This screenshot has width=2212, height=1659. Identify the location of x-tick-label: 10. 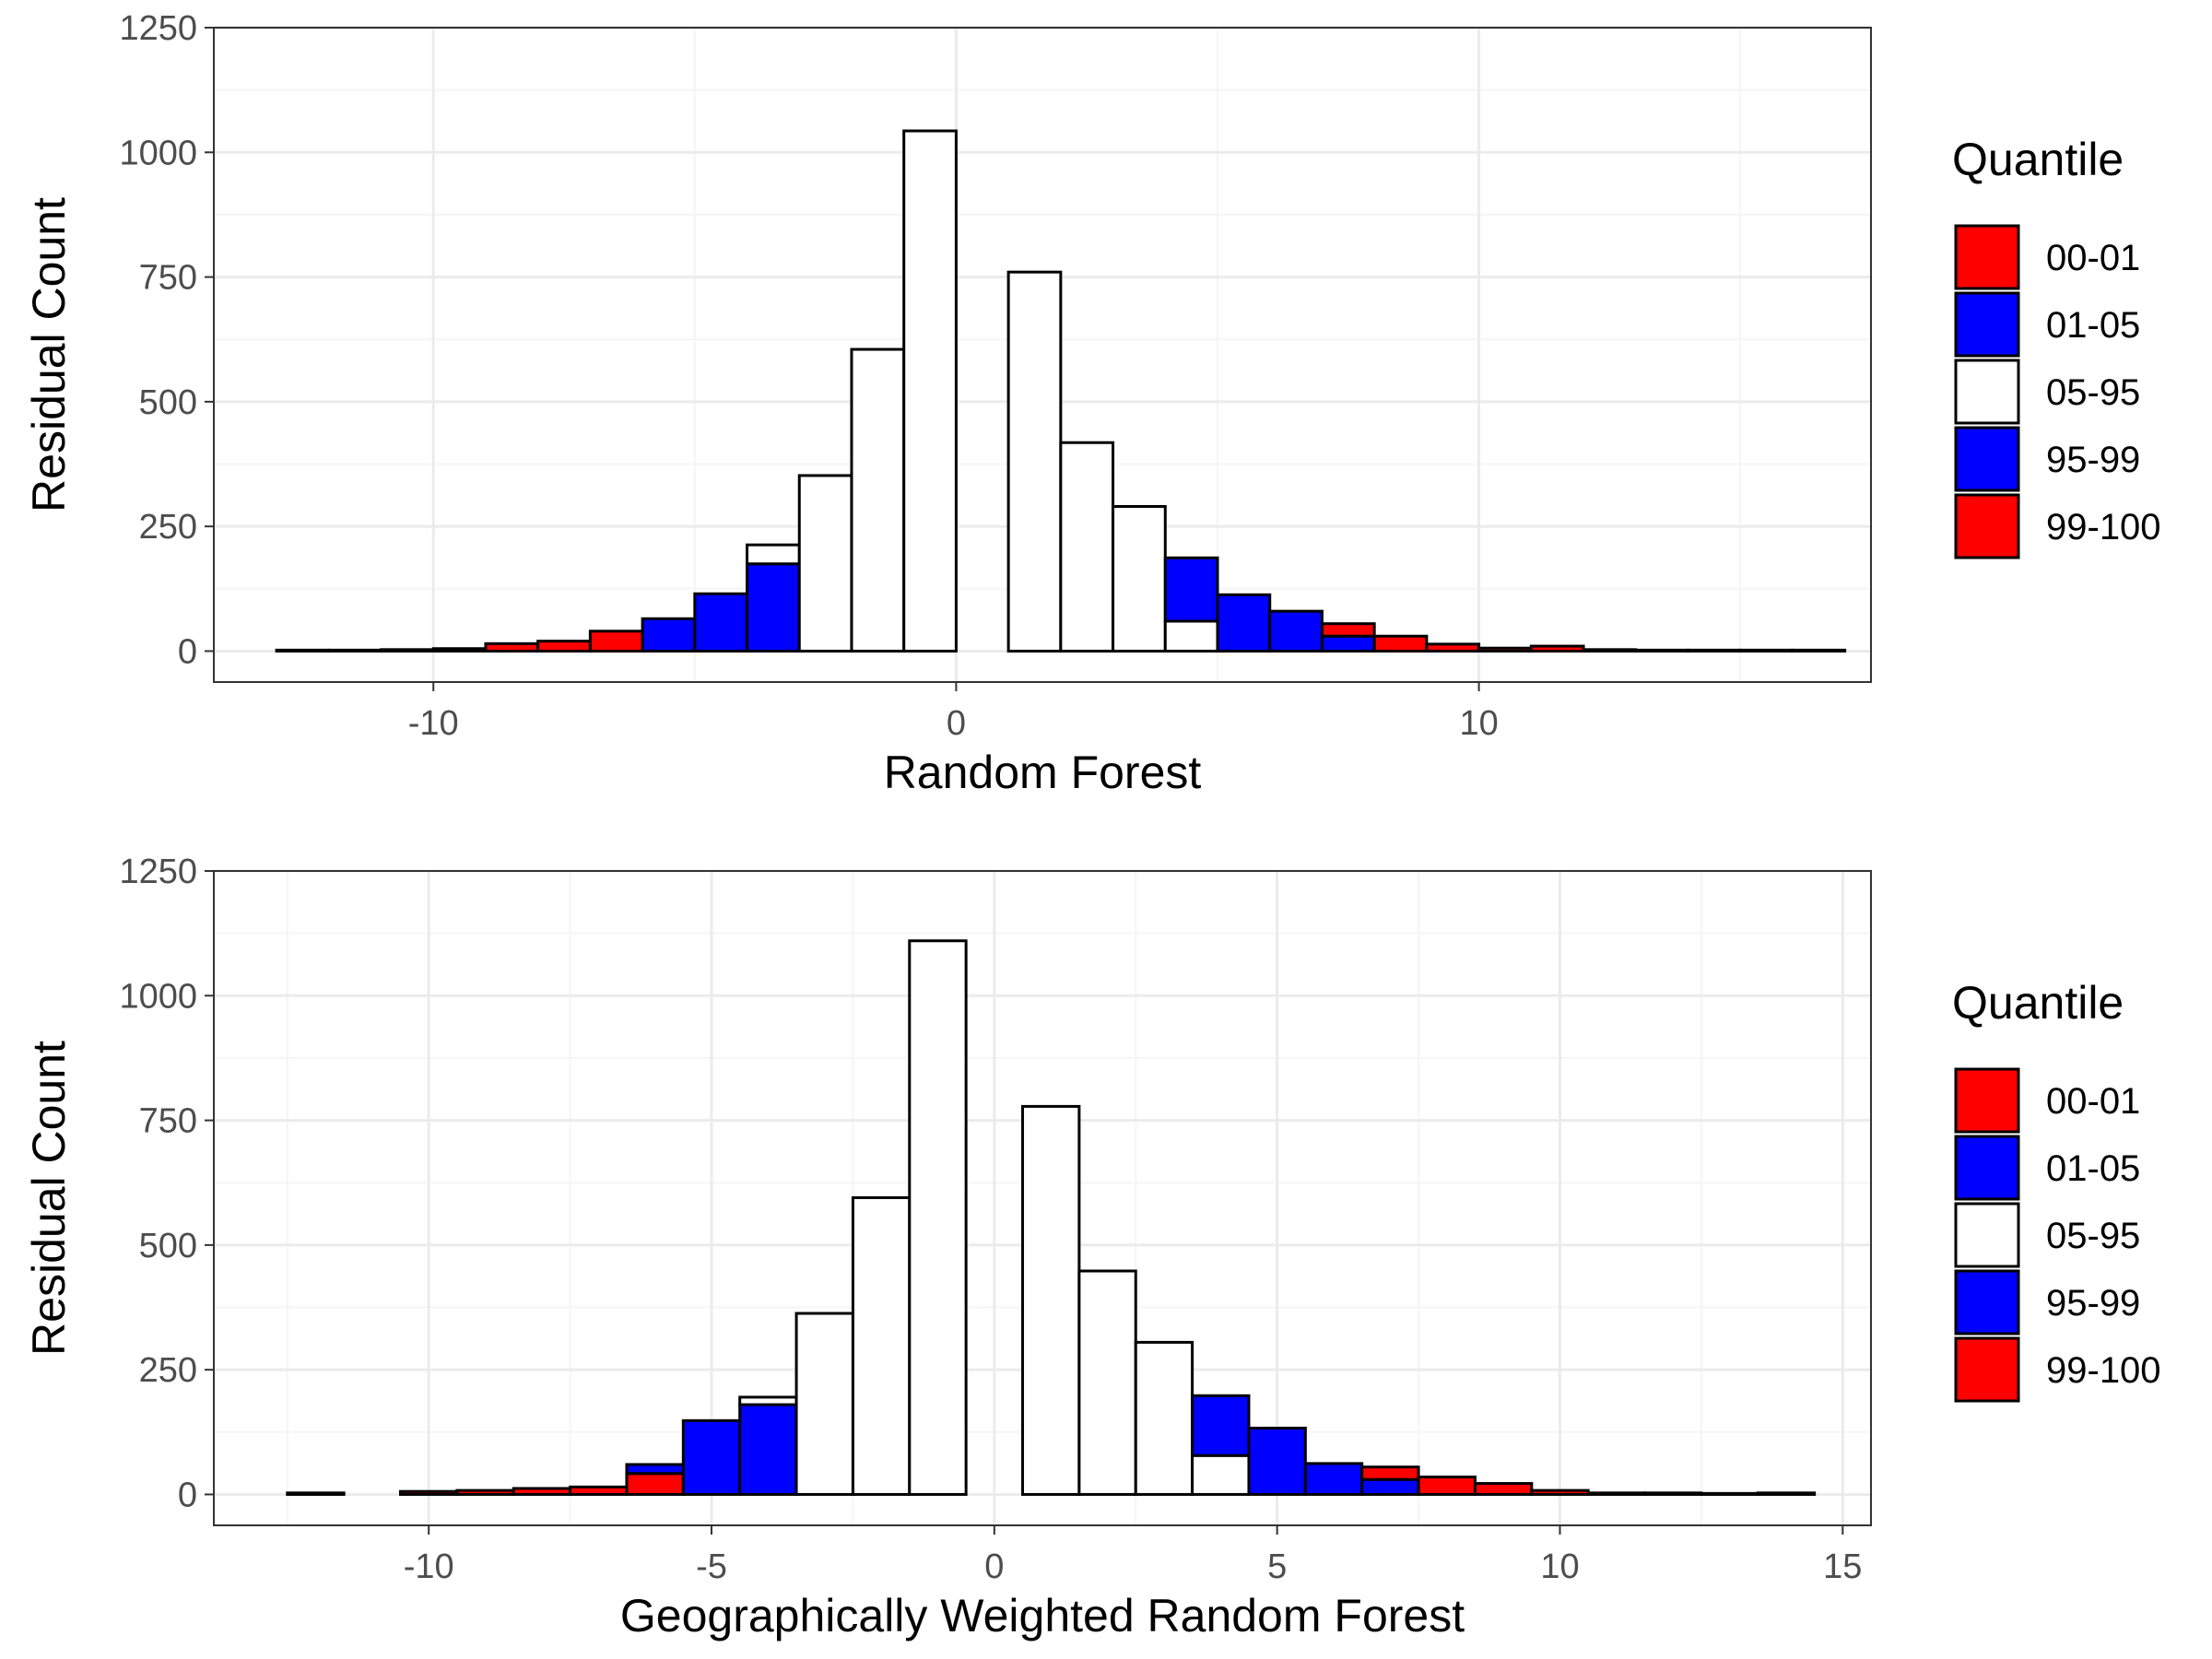
(1559, 1566).